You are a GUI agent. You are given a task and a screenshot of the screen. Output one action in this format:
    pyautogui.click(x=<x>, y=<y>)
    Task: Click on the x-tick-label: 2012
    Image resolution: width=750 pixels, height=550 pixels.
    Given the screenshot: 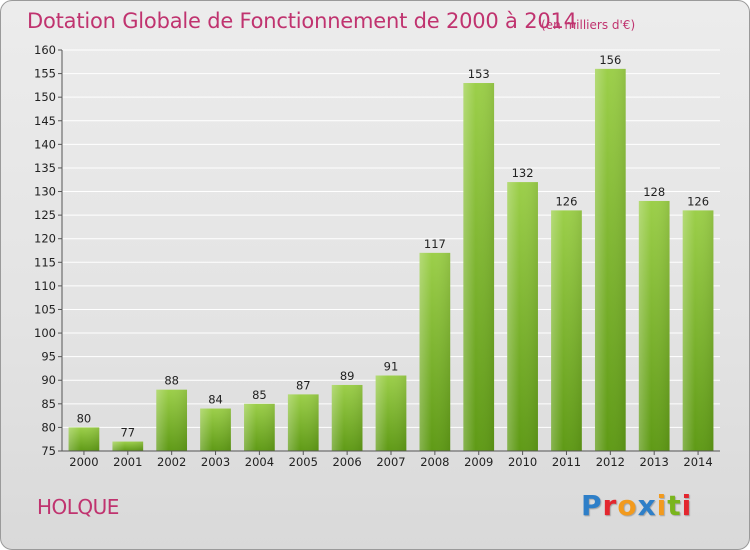 What is the action you would take?
    pyautogui.click(x=610, y=462)
    